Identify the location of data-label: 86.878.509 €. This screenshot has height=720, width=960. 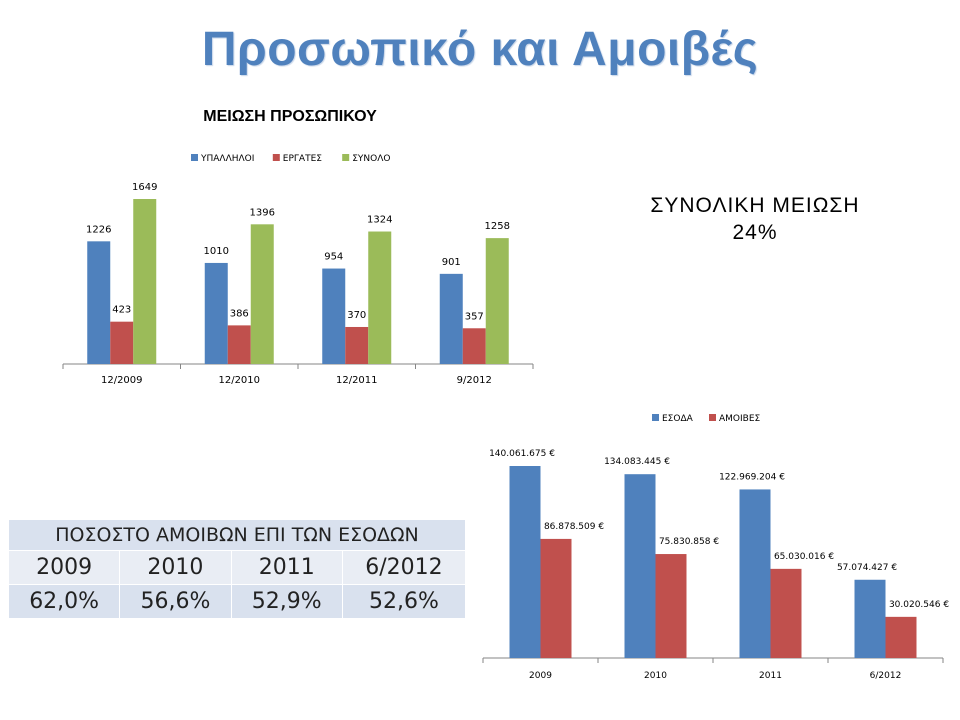
(574, 527).